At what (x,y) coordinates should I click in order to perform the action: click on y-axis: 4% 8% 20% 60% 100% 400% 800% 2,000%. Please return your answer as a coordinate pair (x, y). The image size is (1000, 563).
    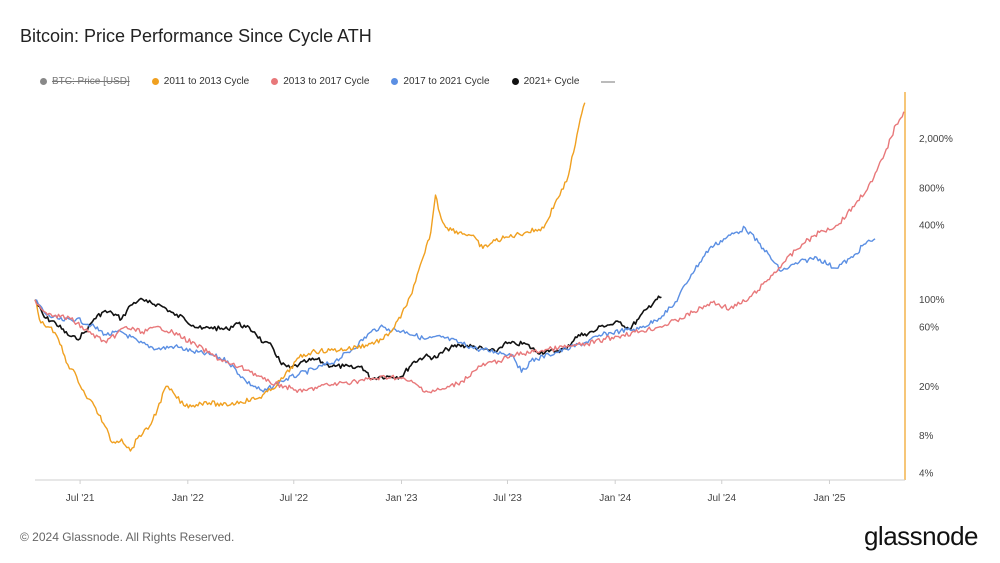
    Looking at the image, I should click on (936, 306).